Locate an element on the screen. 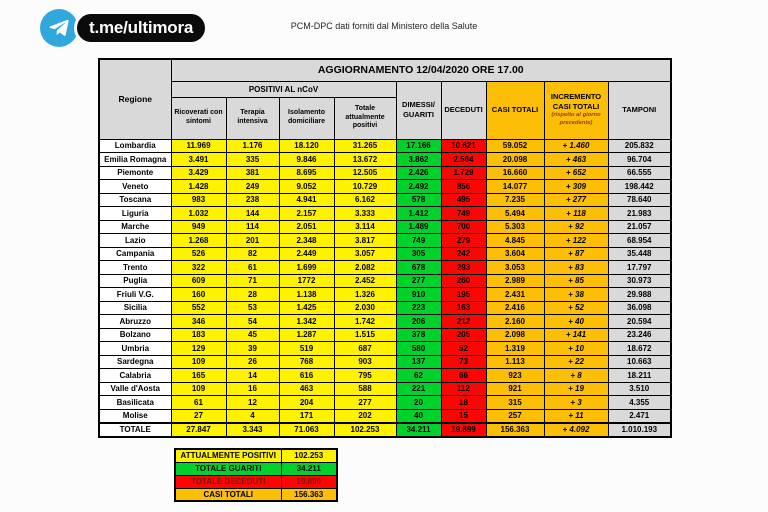  cell-guar: 910 is located at coordinates (418, 294).